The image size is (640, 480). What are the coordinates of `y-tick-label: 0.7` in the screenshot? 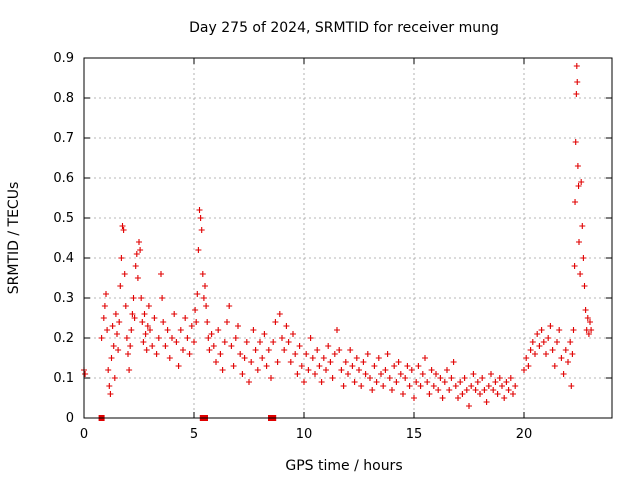 It's located at (63, 138).